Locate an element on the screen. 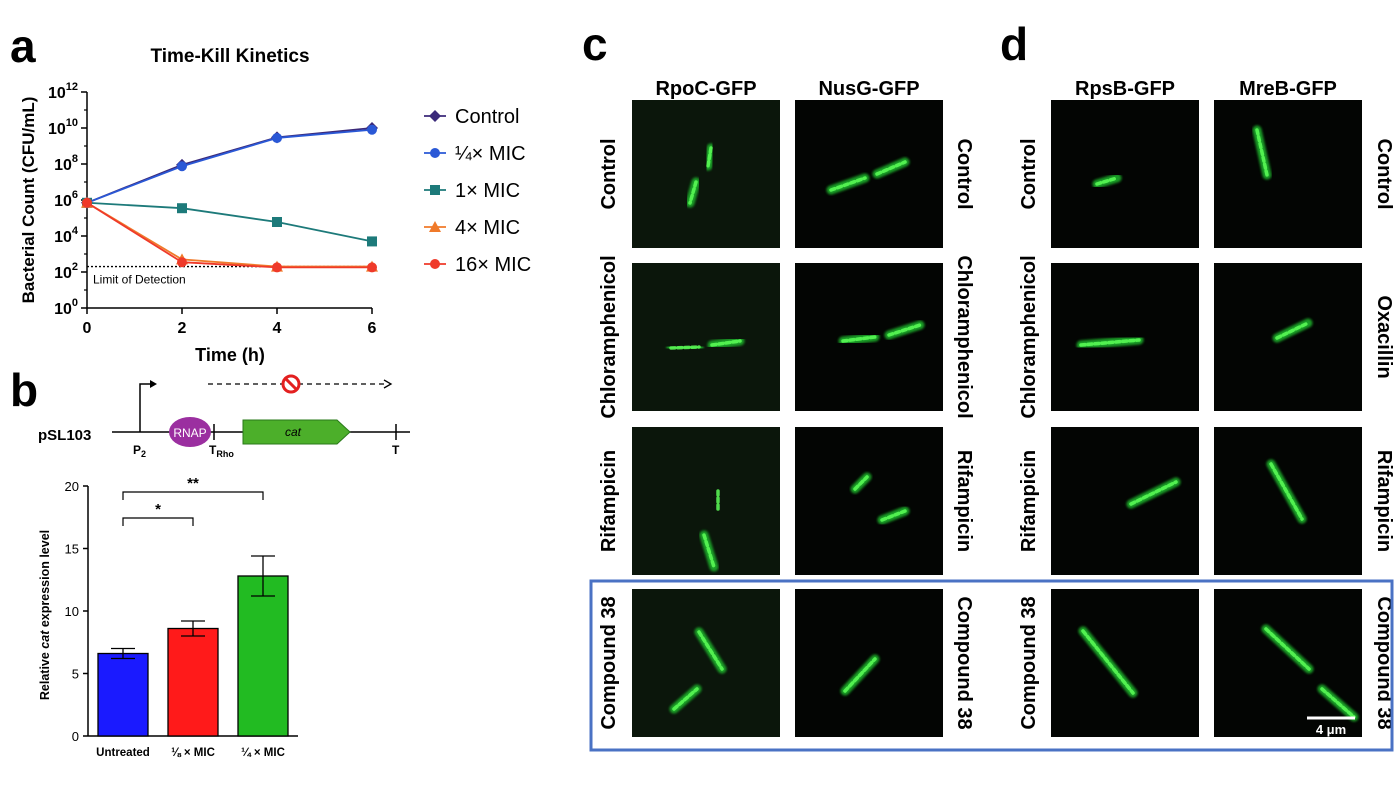 The image size is (1400, 788). legend-item-16-mic: 16× MIC is located at coordinates (477, 265).